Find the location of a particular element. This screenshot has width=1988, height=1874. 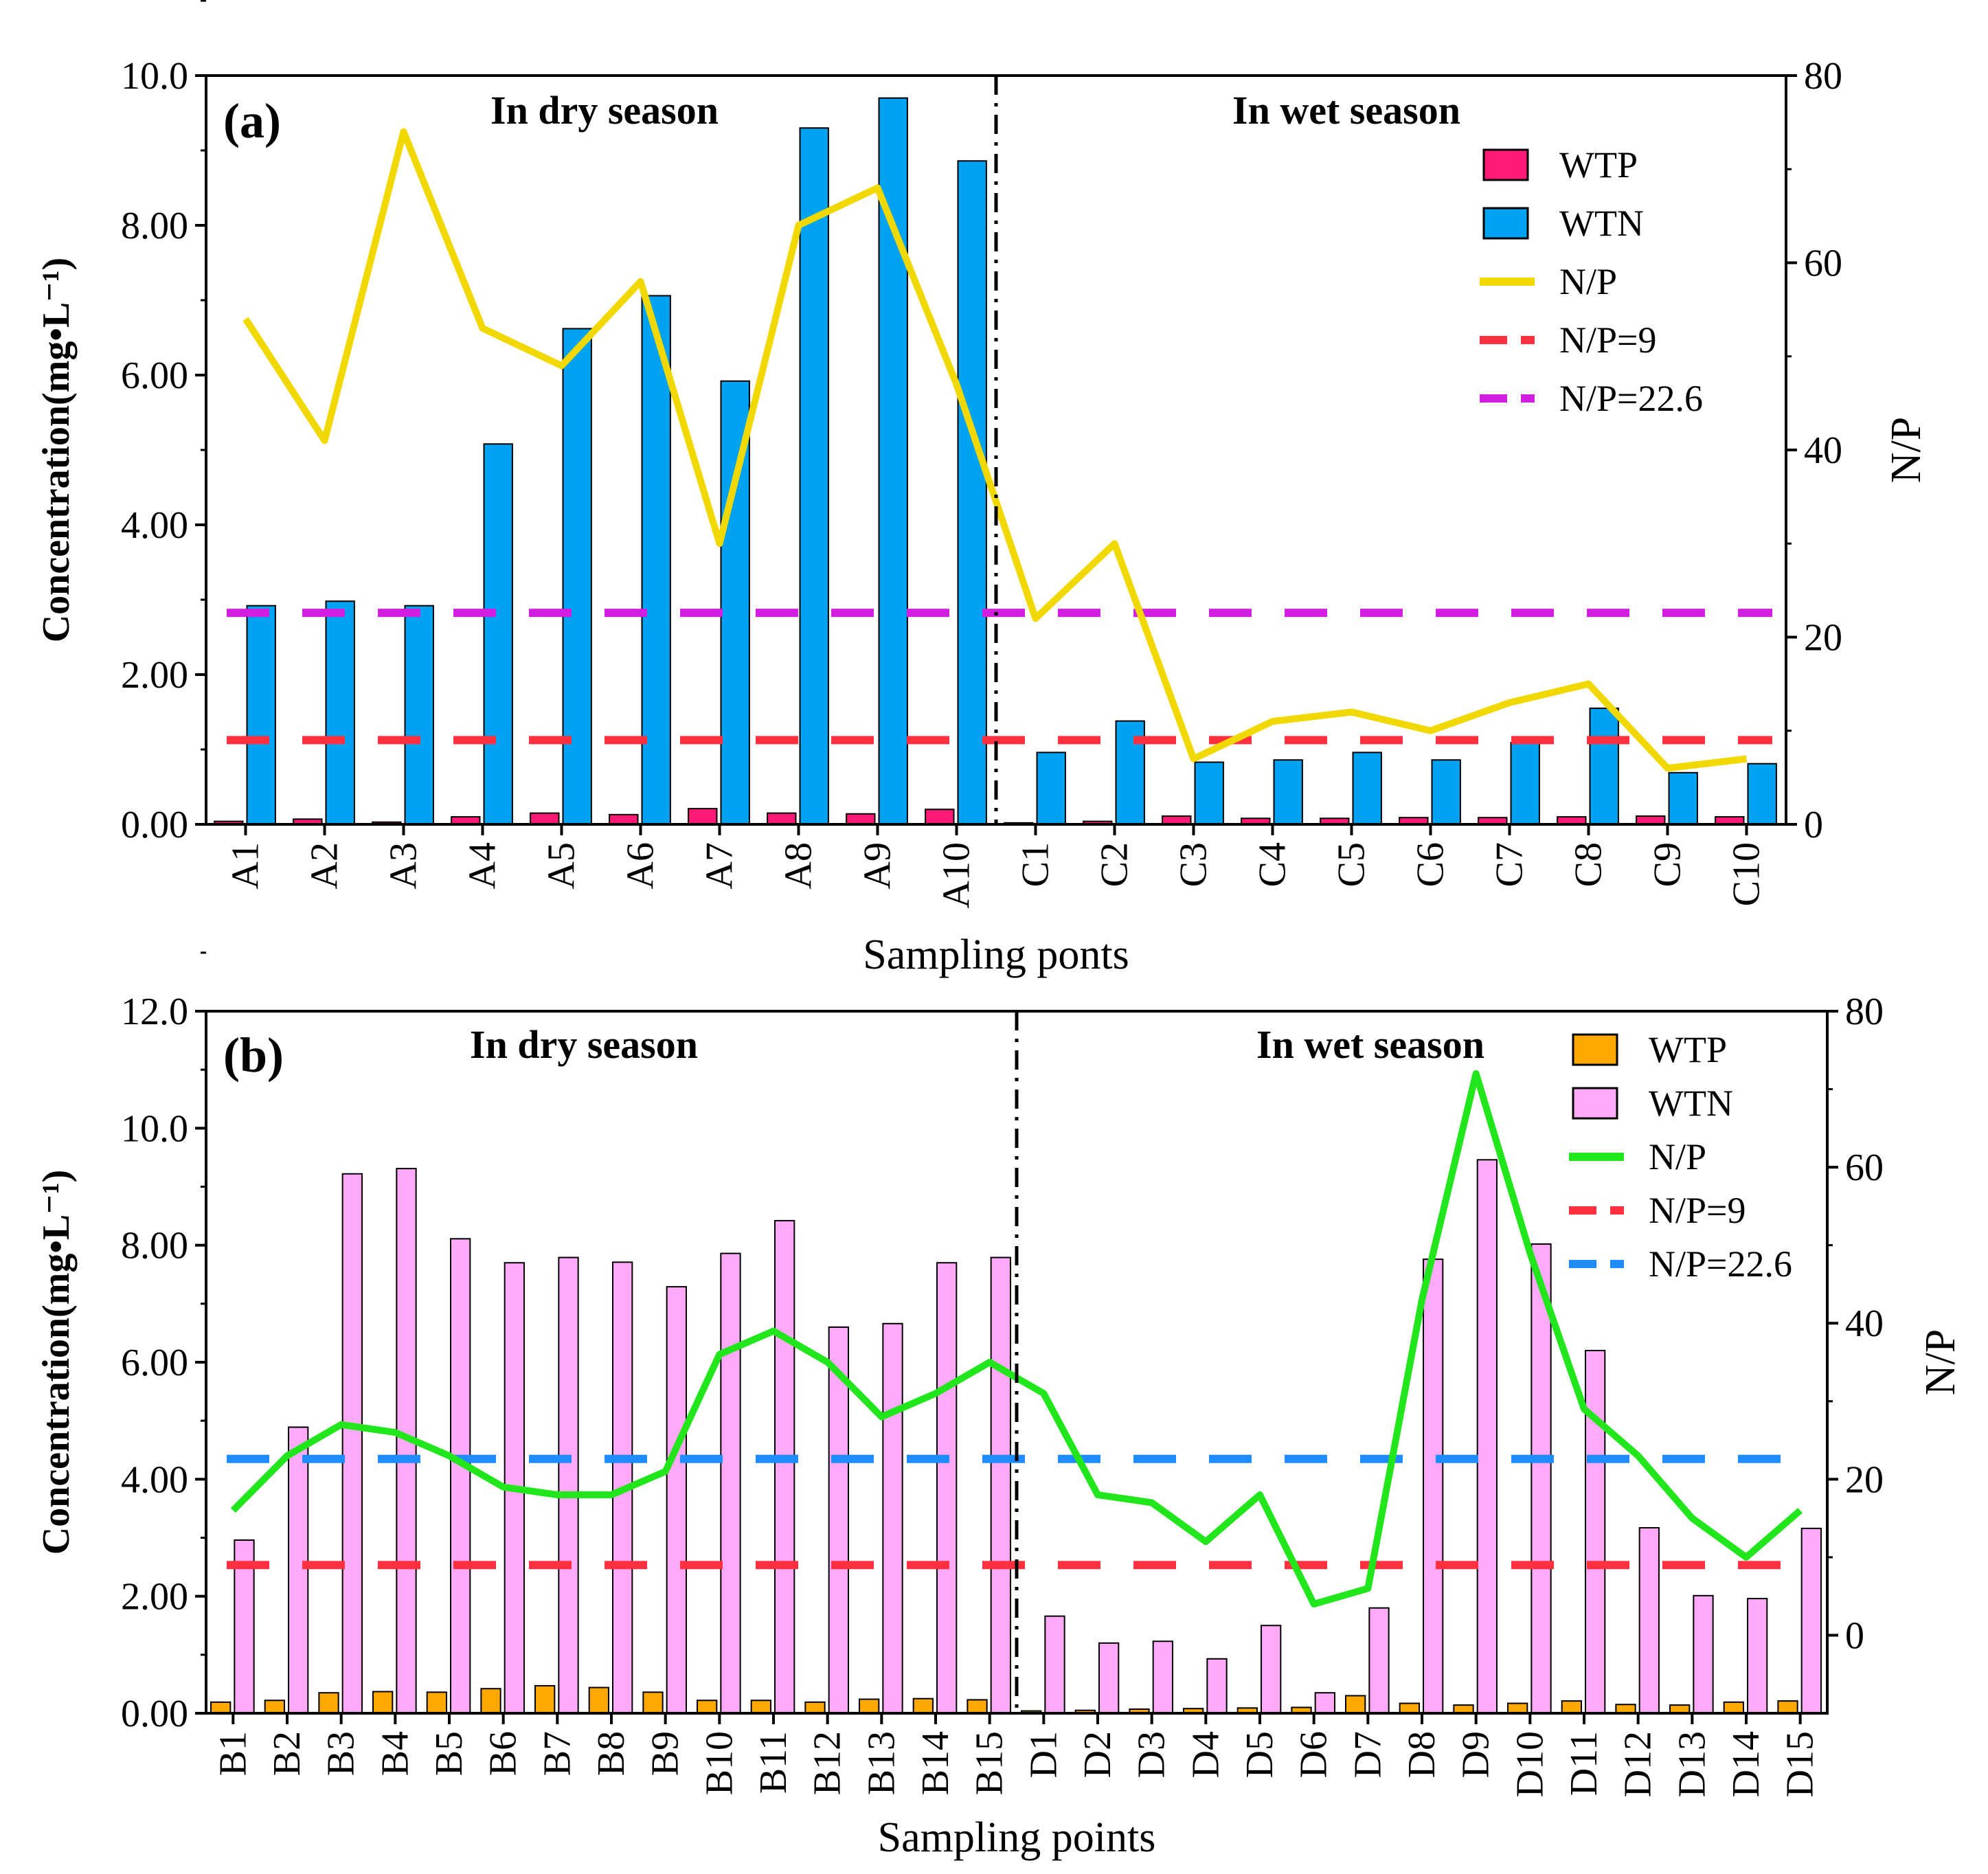

x-tick-label: D14 is located at coordinates (1746, 1764).